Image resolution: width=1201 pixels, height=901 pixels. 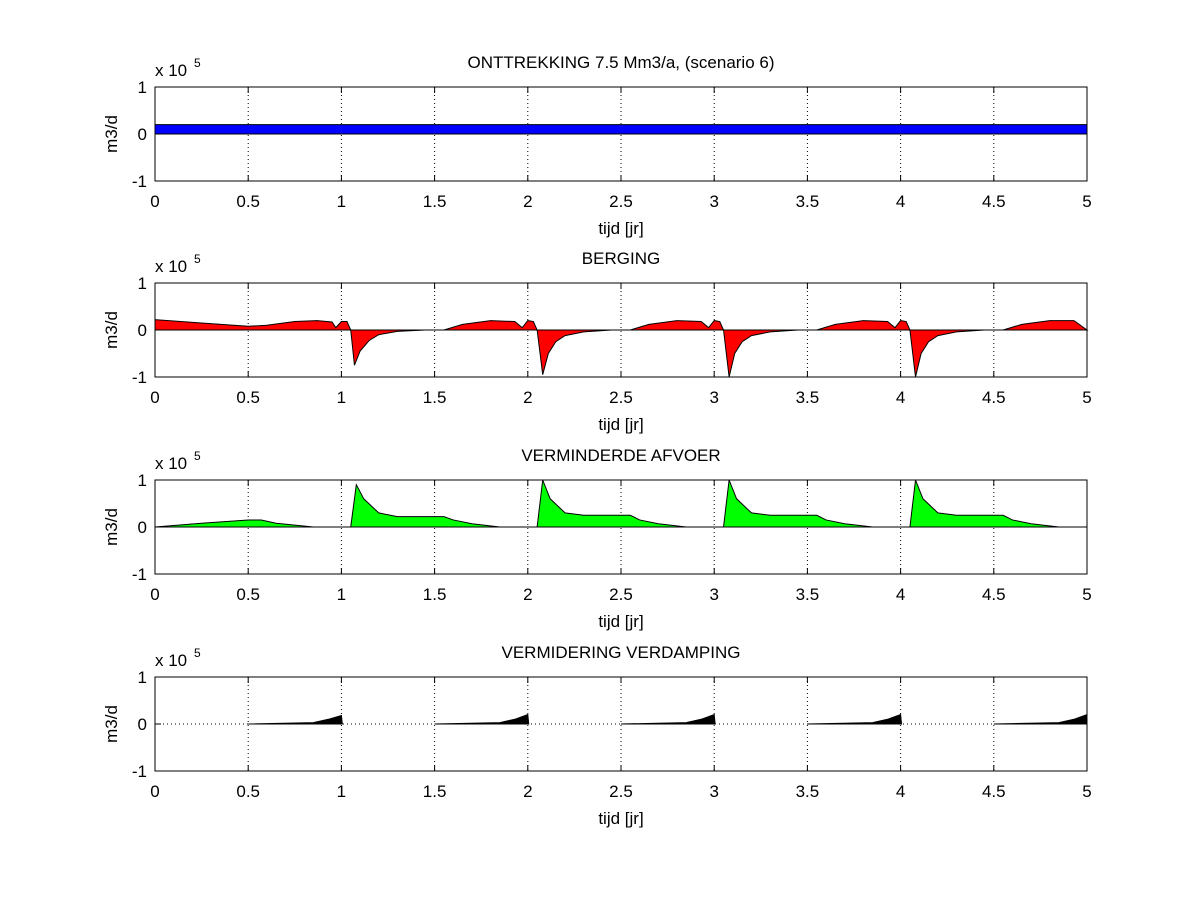 I want to click on chart-title: VERMINDERDE AFVOER, so click(x=620, y=455).